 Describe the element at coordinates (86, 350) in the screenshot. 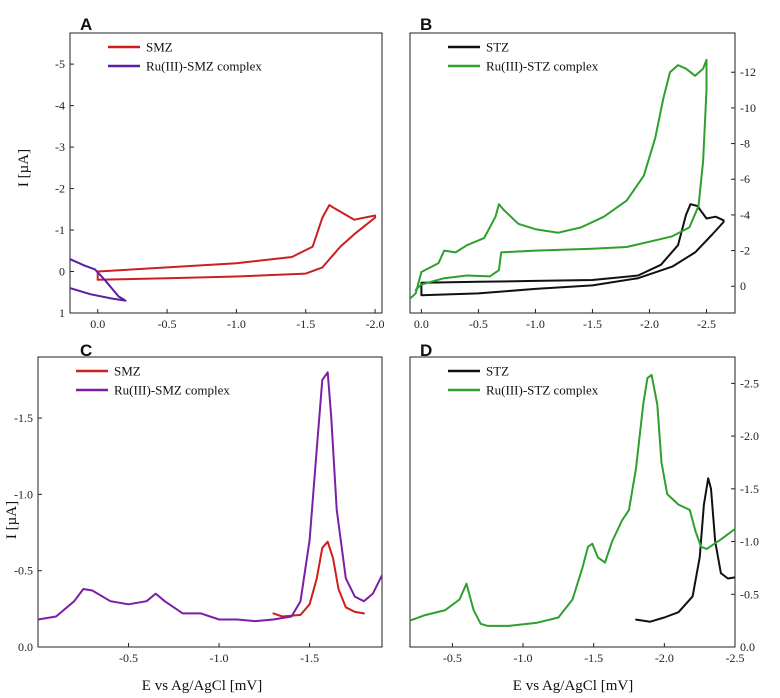

I see `panel-label-c: C` at that location.